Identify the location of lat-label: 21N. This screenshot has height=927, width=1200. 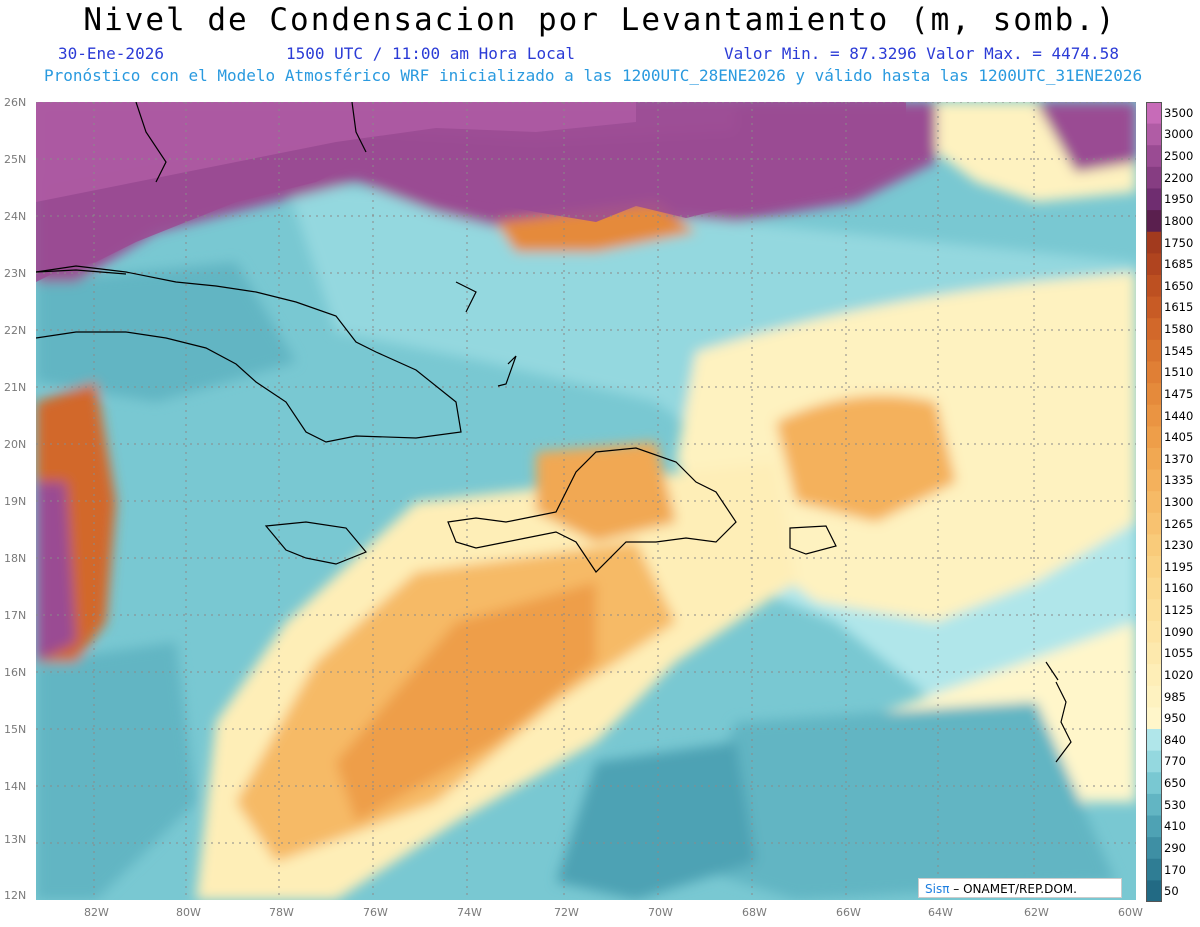
(15, 387).